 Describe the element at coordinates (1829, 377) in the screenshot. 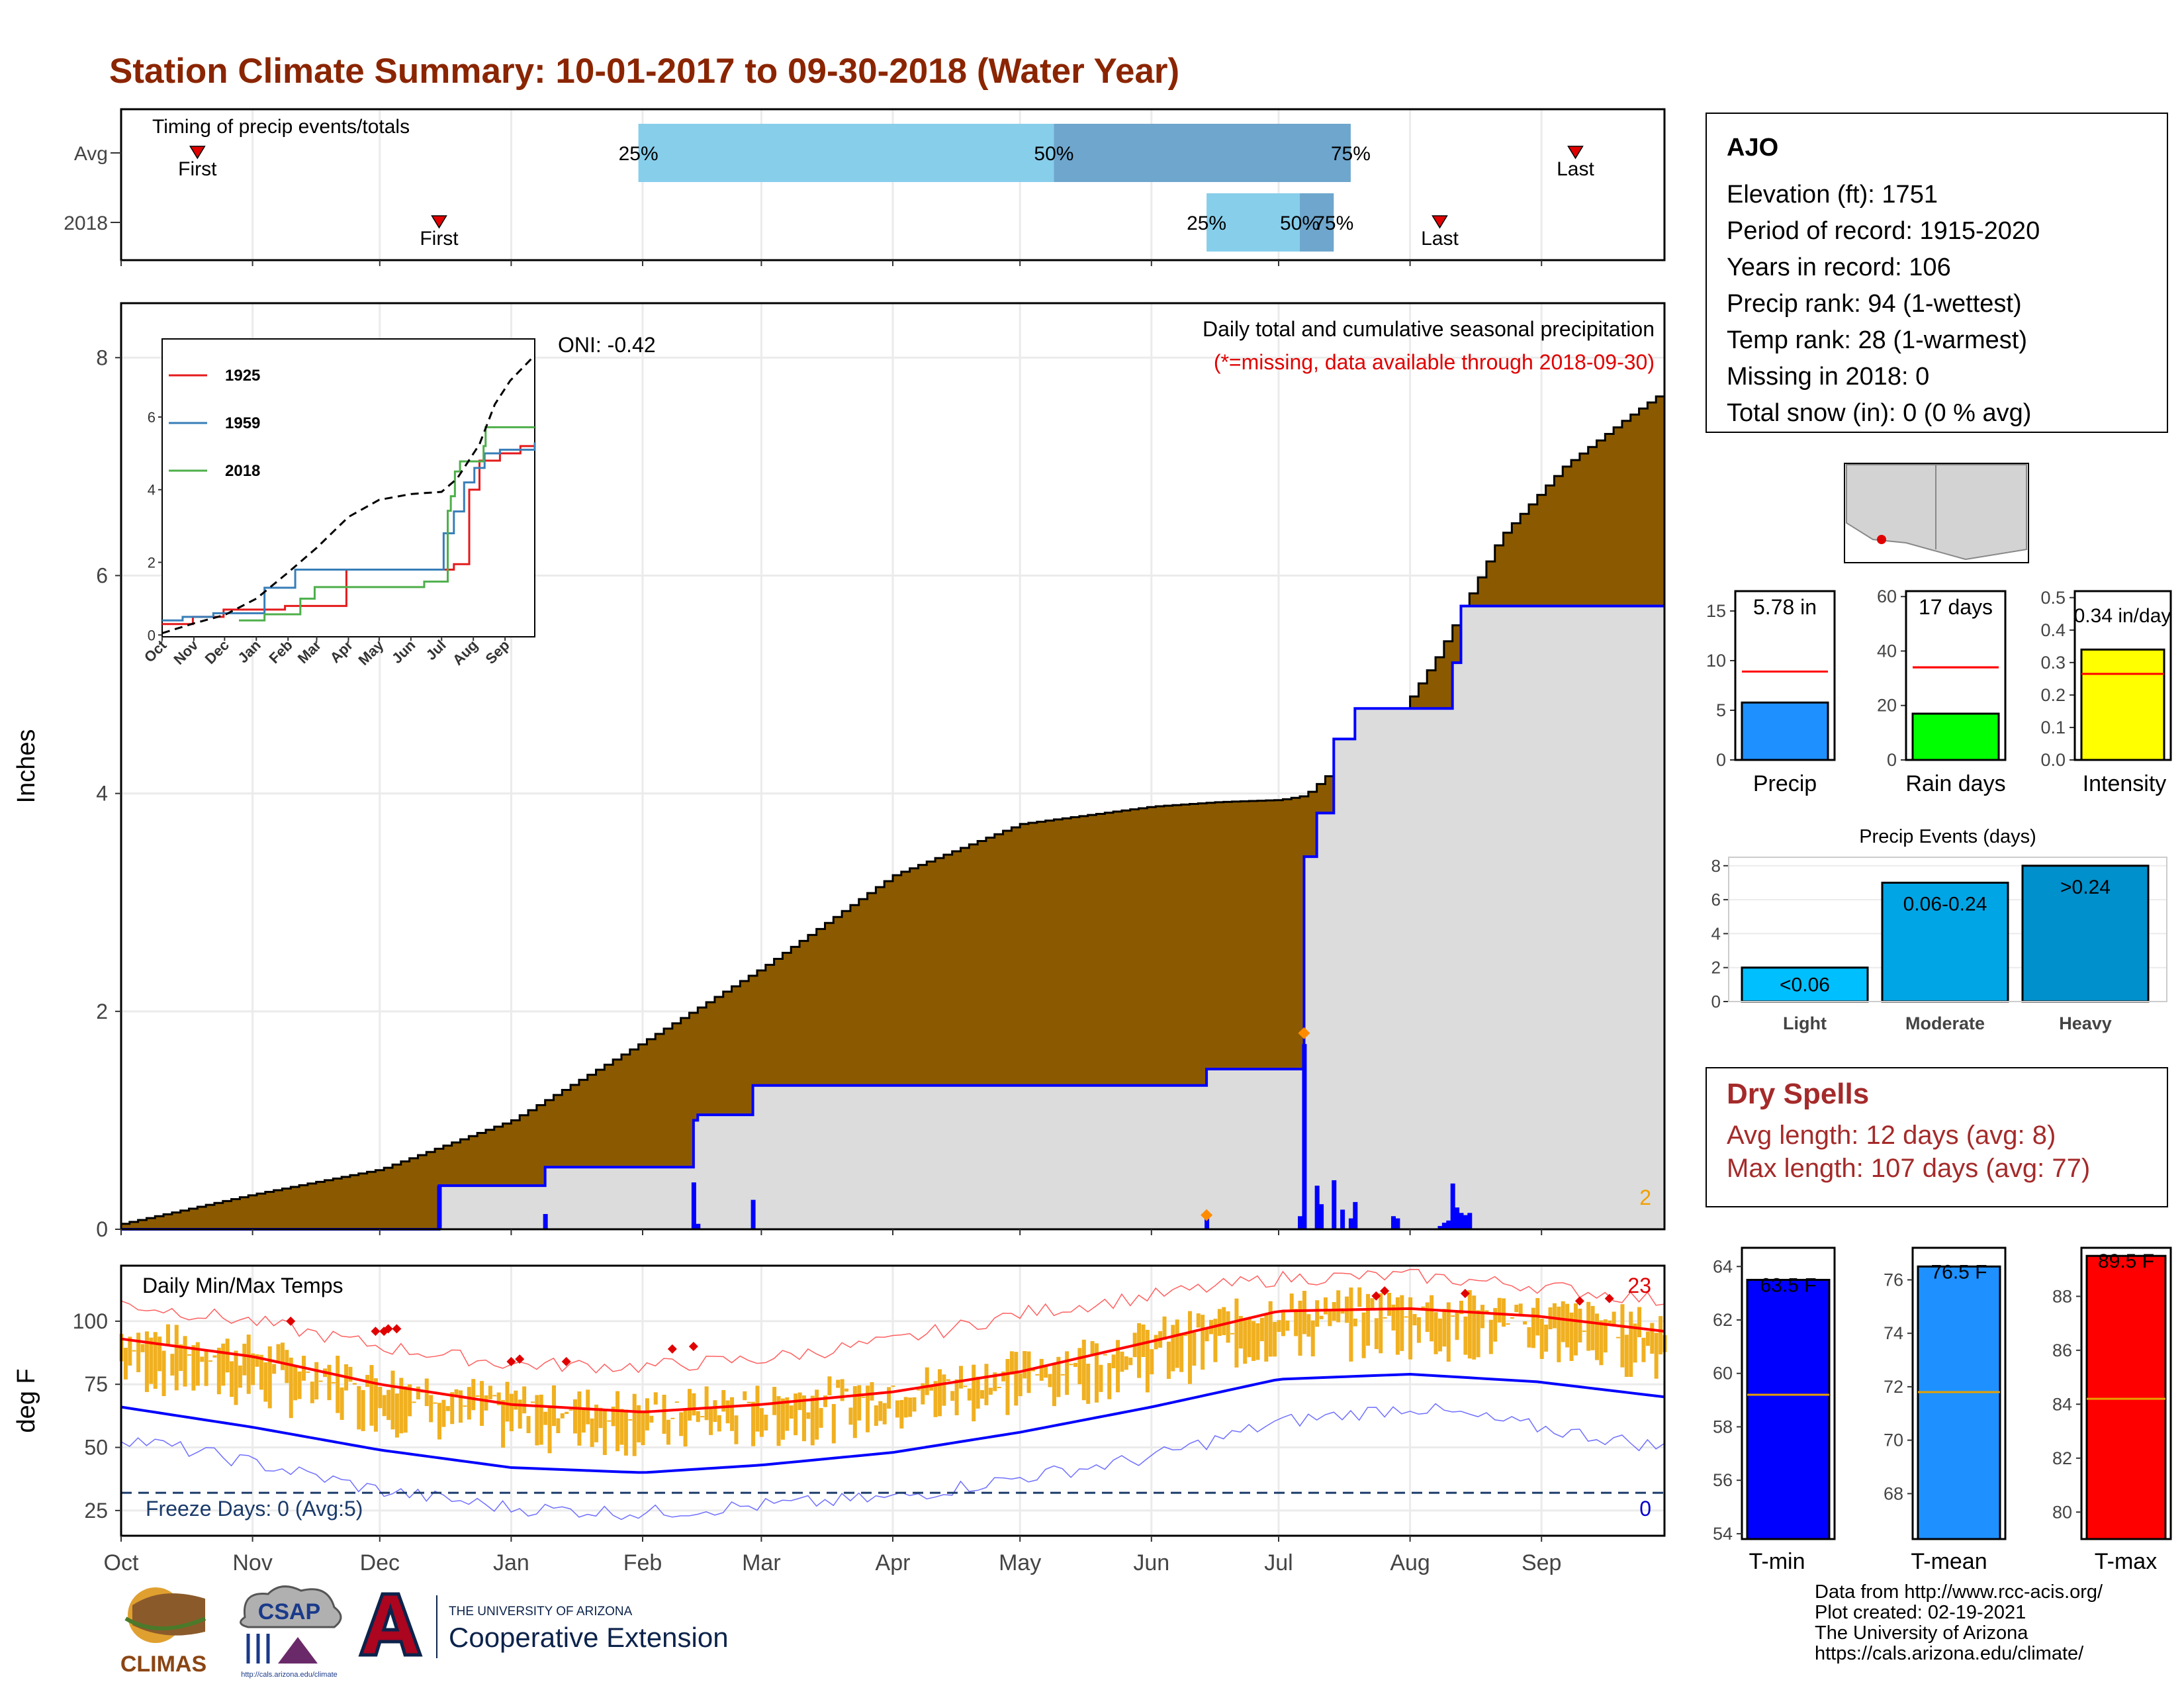

I see `station-missing: Missing in 2018: 0` at that location.